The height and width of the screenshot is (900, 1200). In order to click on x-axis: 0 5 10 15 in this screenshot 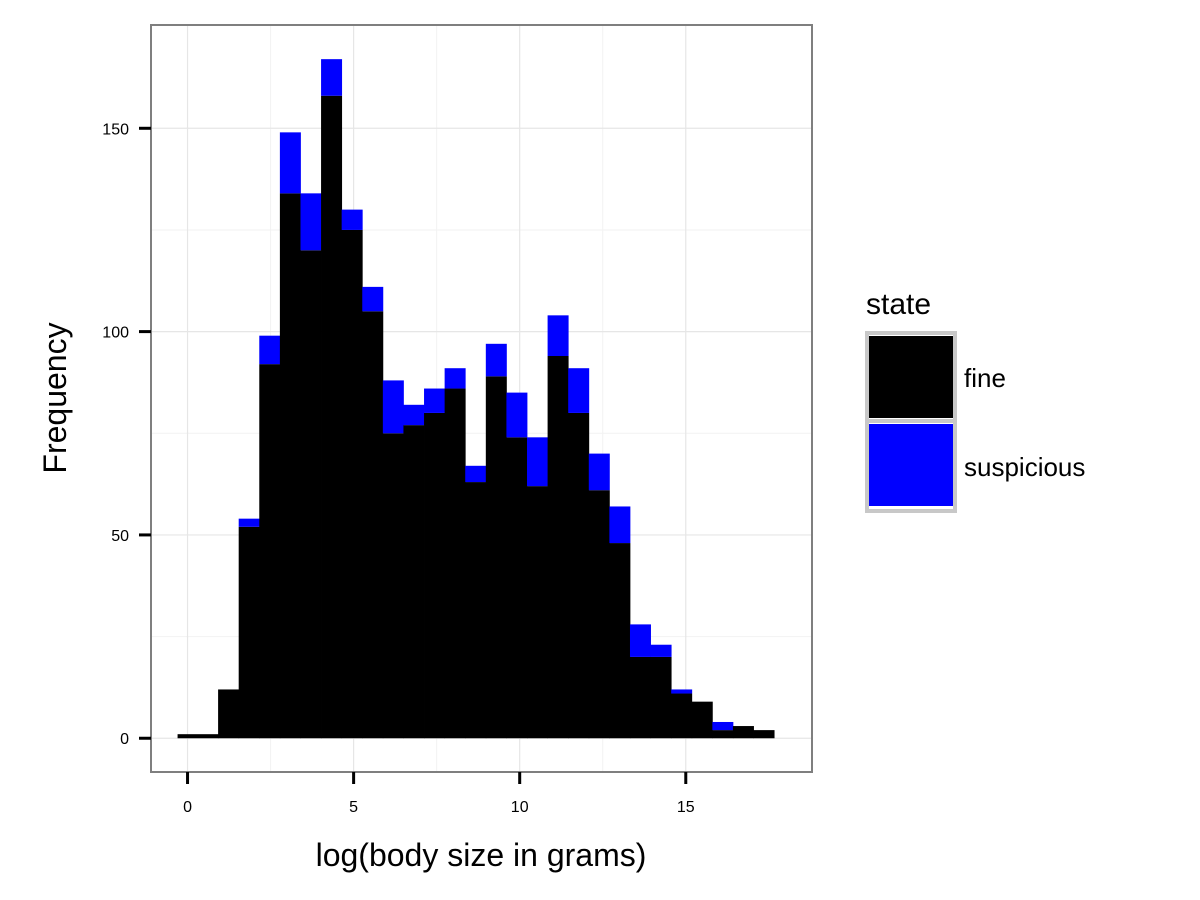, I will do `click(439, 794)`.